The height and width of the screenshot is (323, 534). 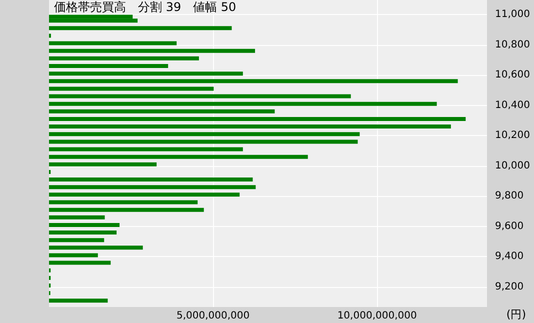 I want to click on y-tick-label: 10,200, so click(x=512, y=136).